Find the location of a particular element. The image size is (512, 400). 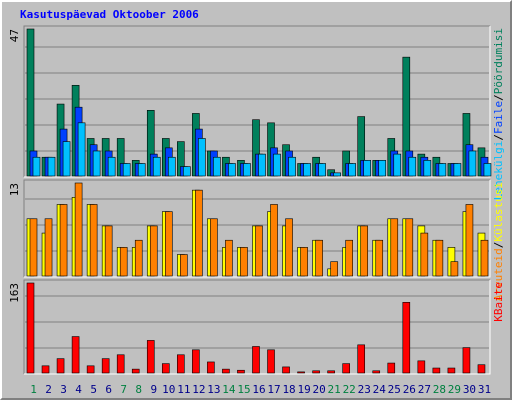

x-tick-label: 21 is located at coordinates (334, 389).